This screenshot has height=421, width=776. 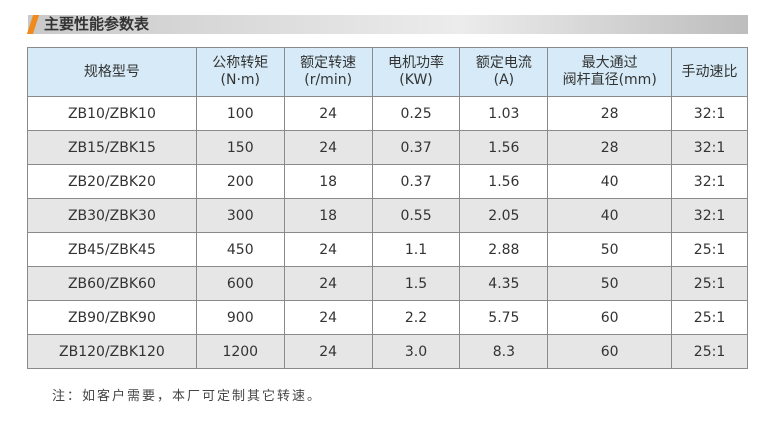 I want to click on title-bar, so click(x=388, y=24).